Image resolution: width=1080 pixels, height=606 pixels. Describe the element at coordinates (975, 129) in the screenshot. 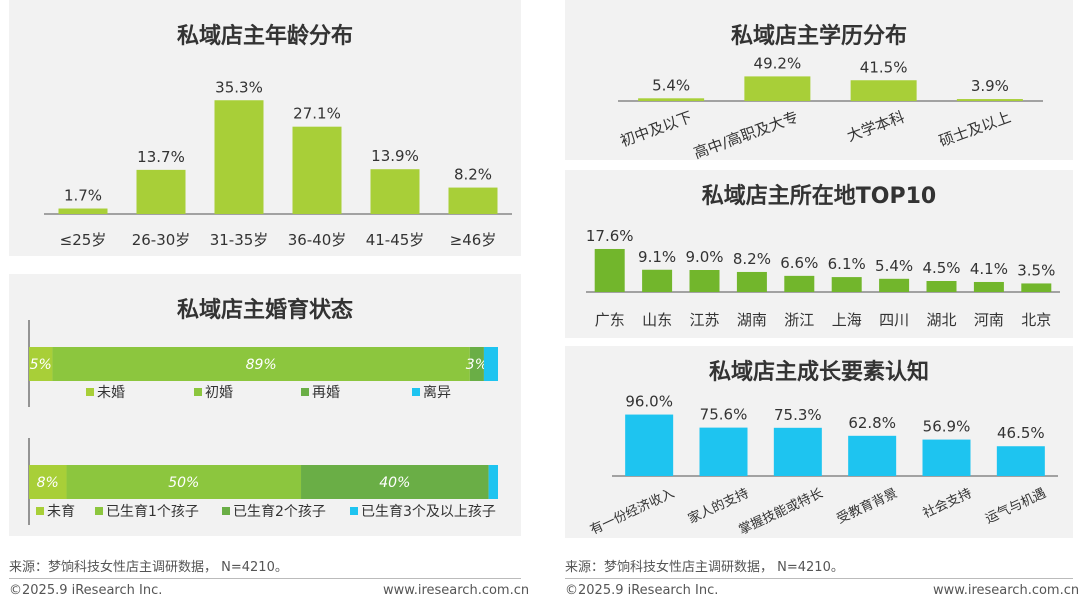

I see `education-category-label: 硕士及以上` at that location.